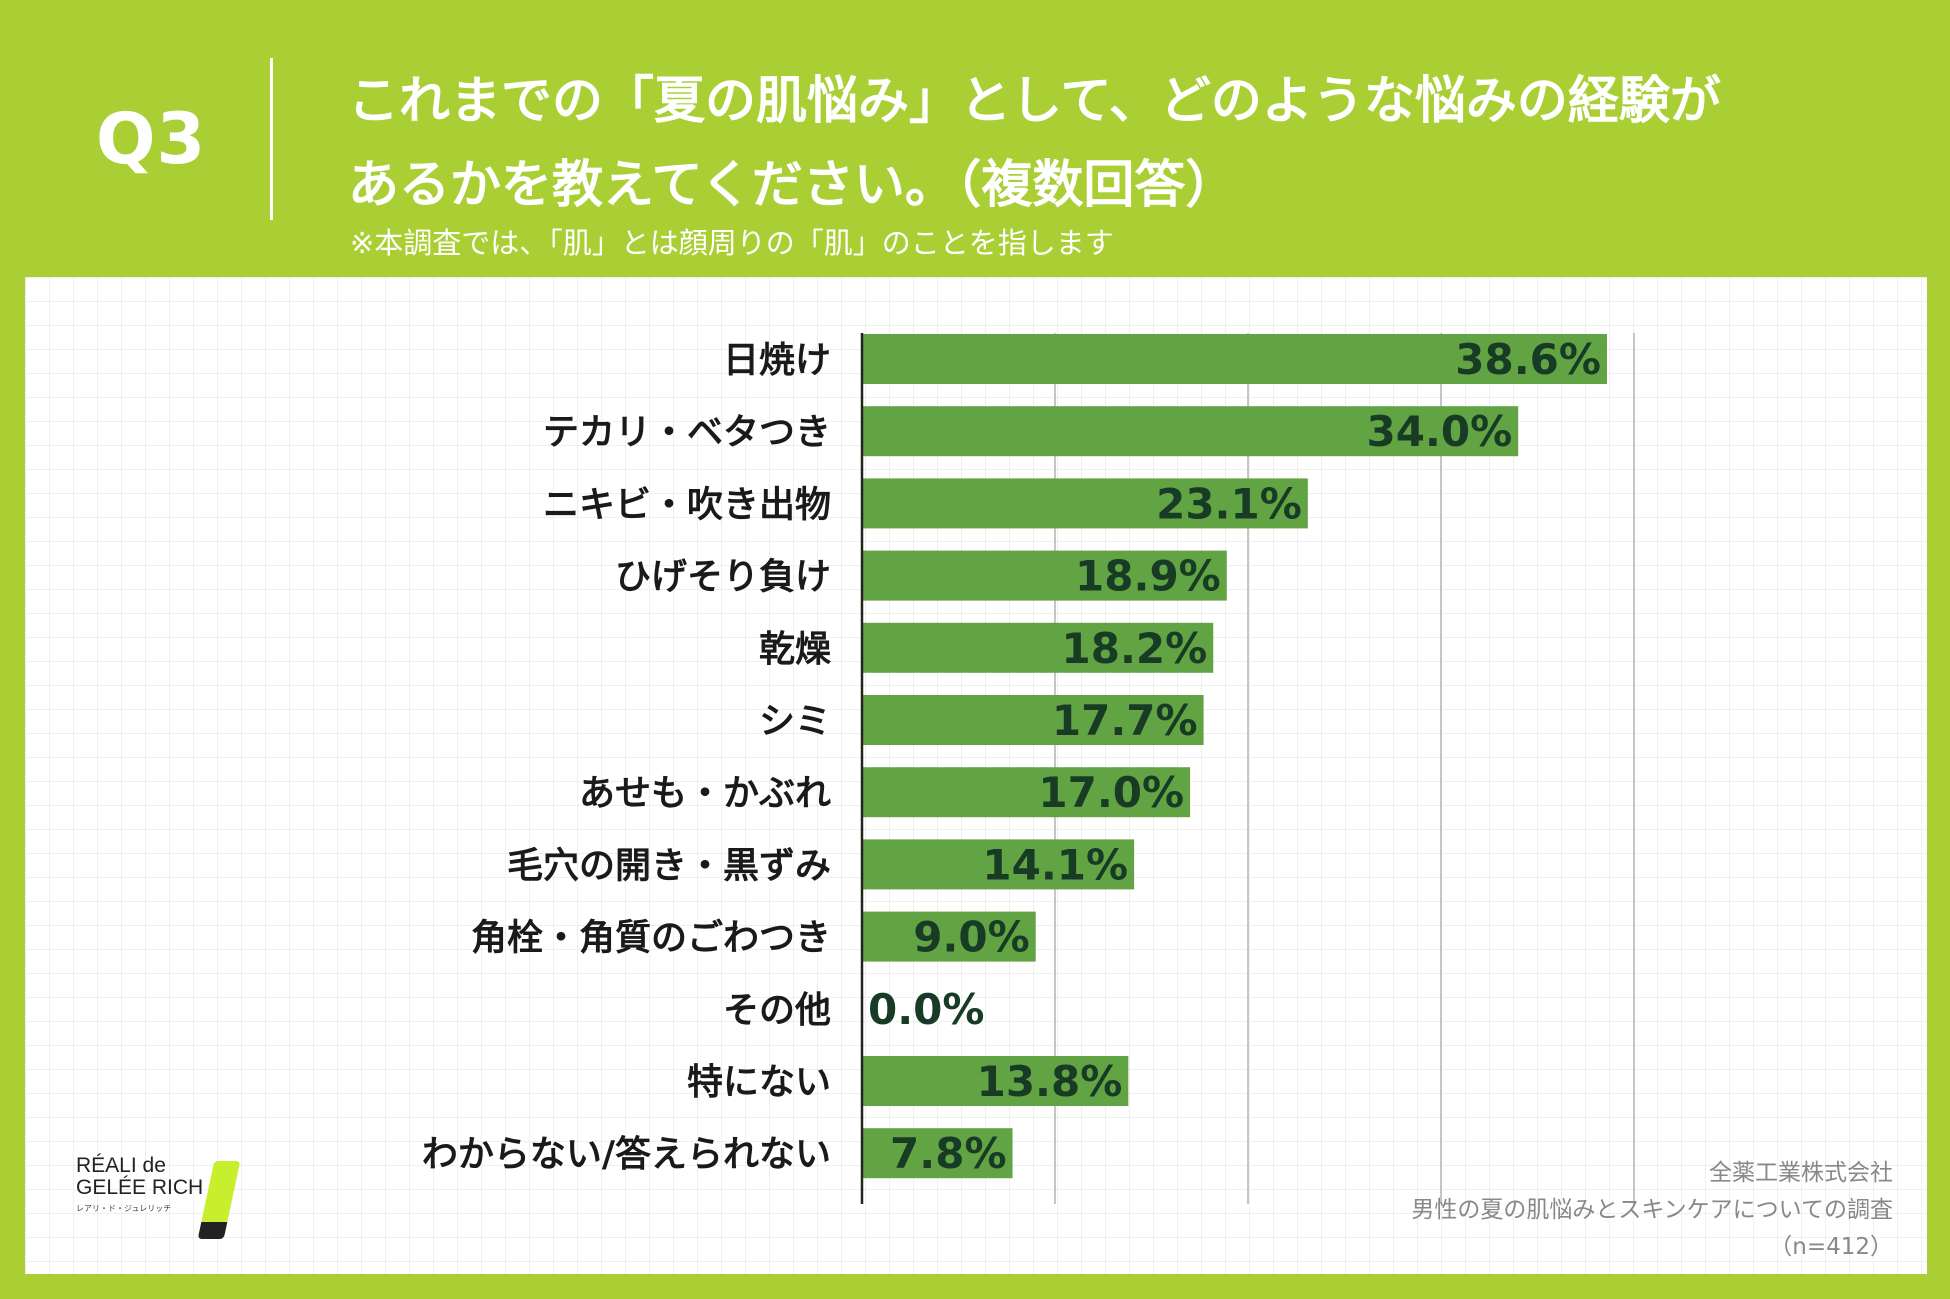 This screenshot has width=1950, height=1299. I want to click on question-title-line2: あるかを教えてください。（複数回答）, so click(792, 185).